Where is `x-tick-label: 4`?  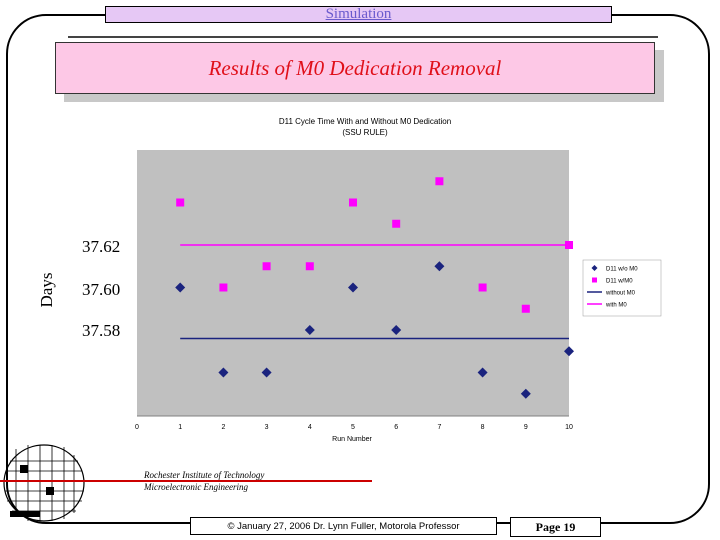 x-tick-label: 4 is located at coordinates (310, 427).